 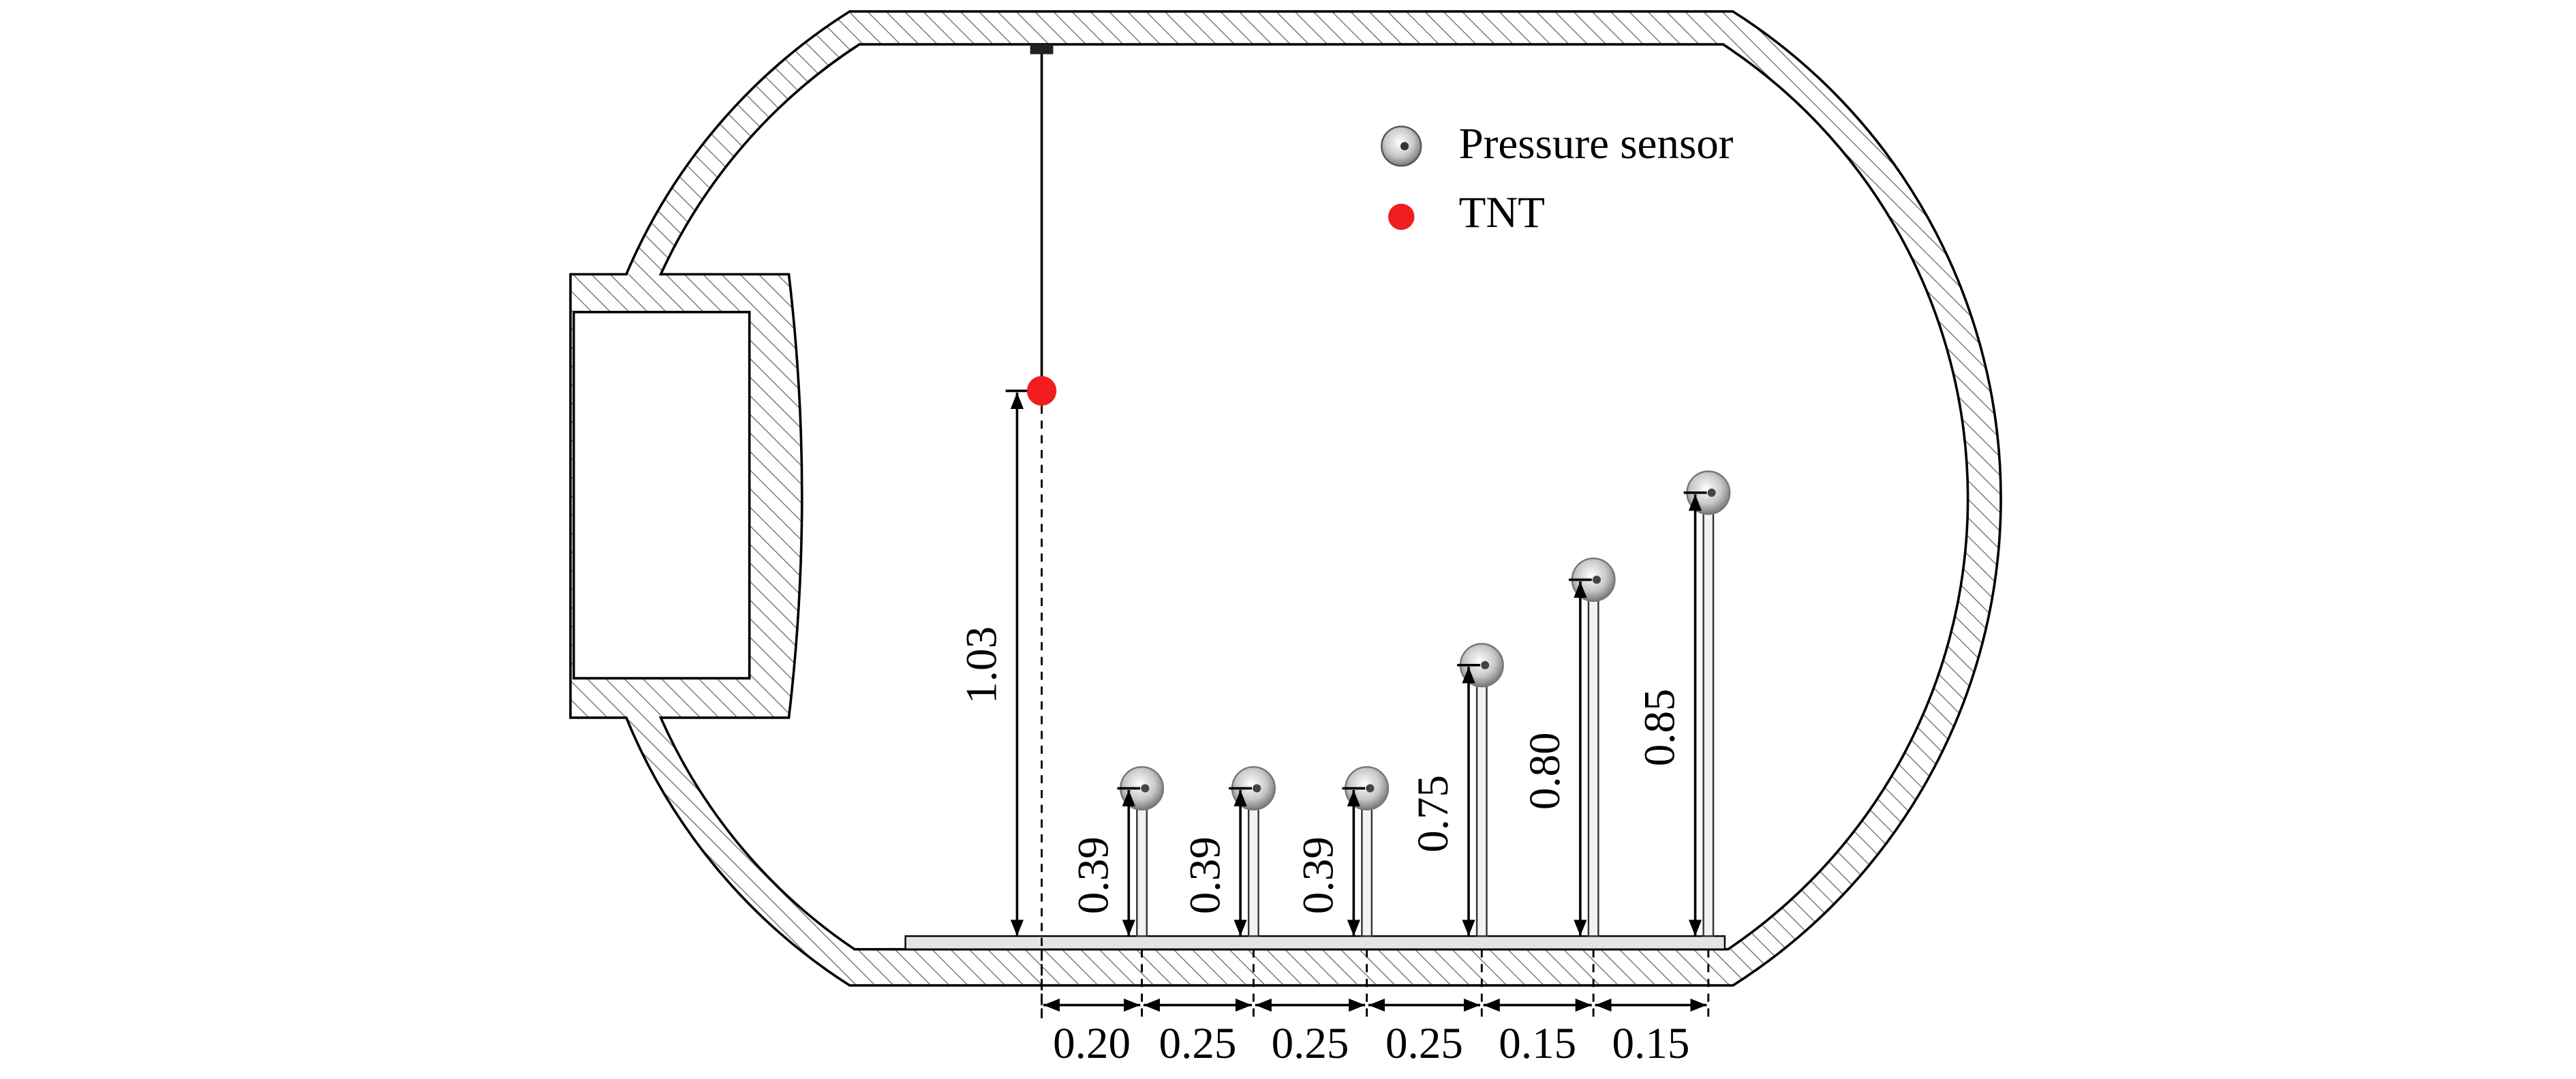 What do you see at coordinates (1092, 1043) in the screenshot?
I see `spacing-label: 0.20` at bounding box center [1092, 1043].